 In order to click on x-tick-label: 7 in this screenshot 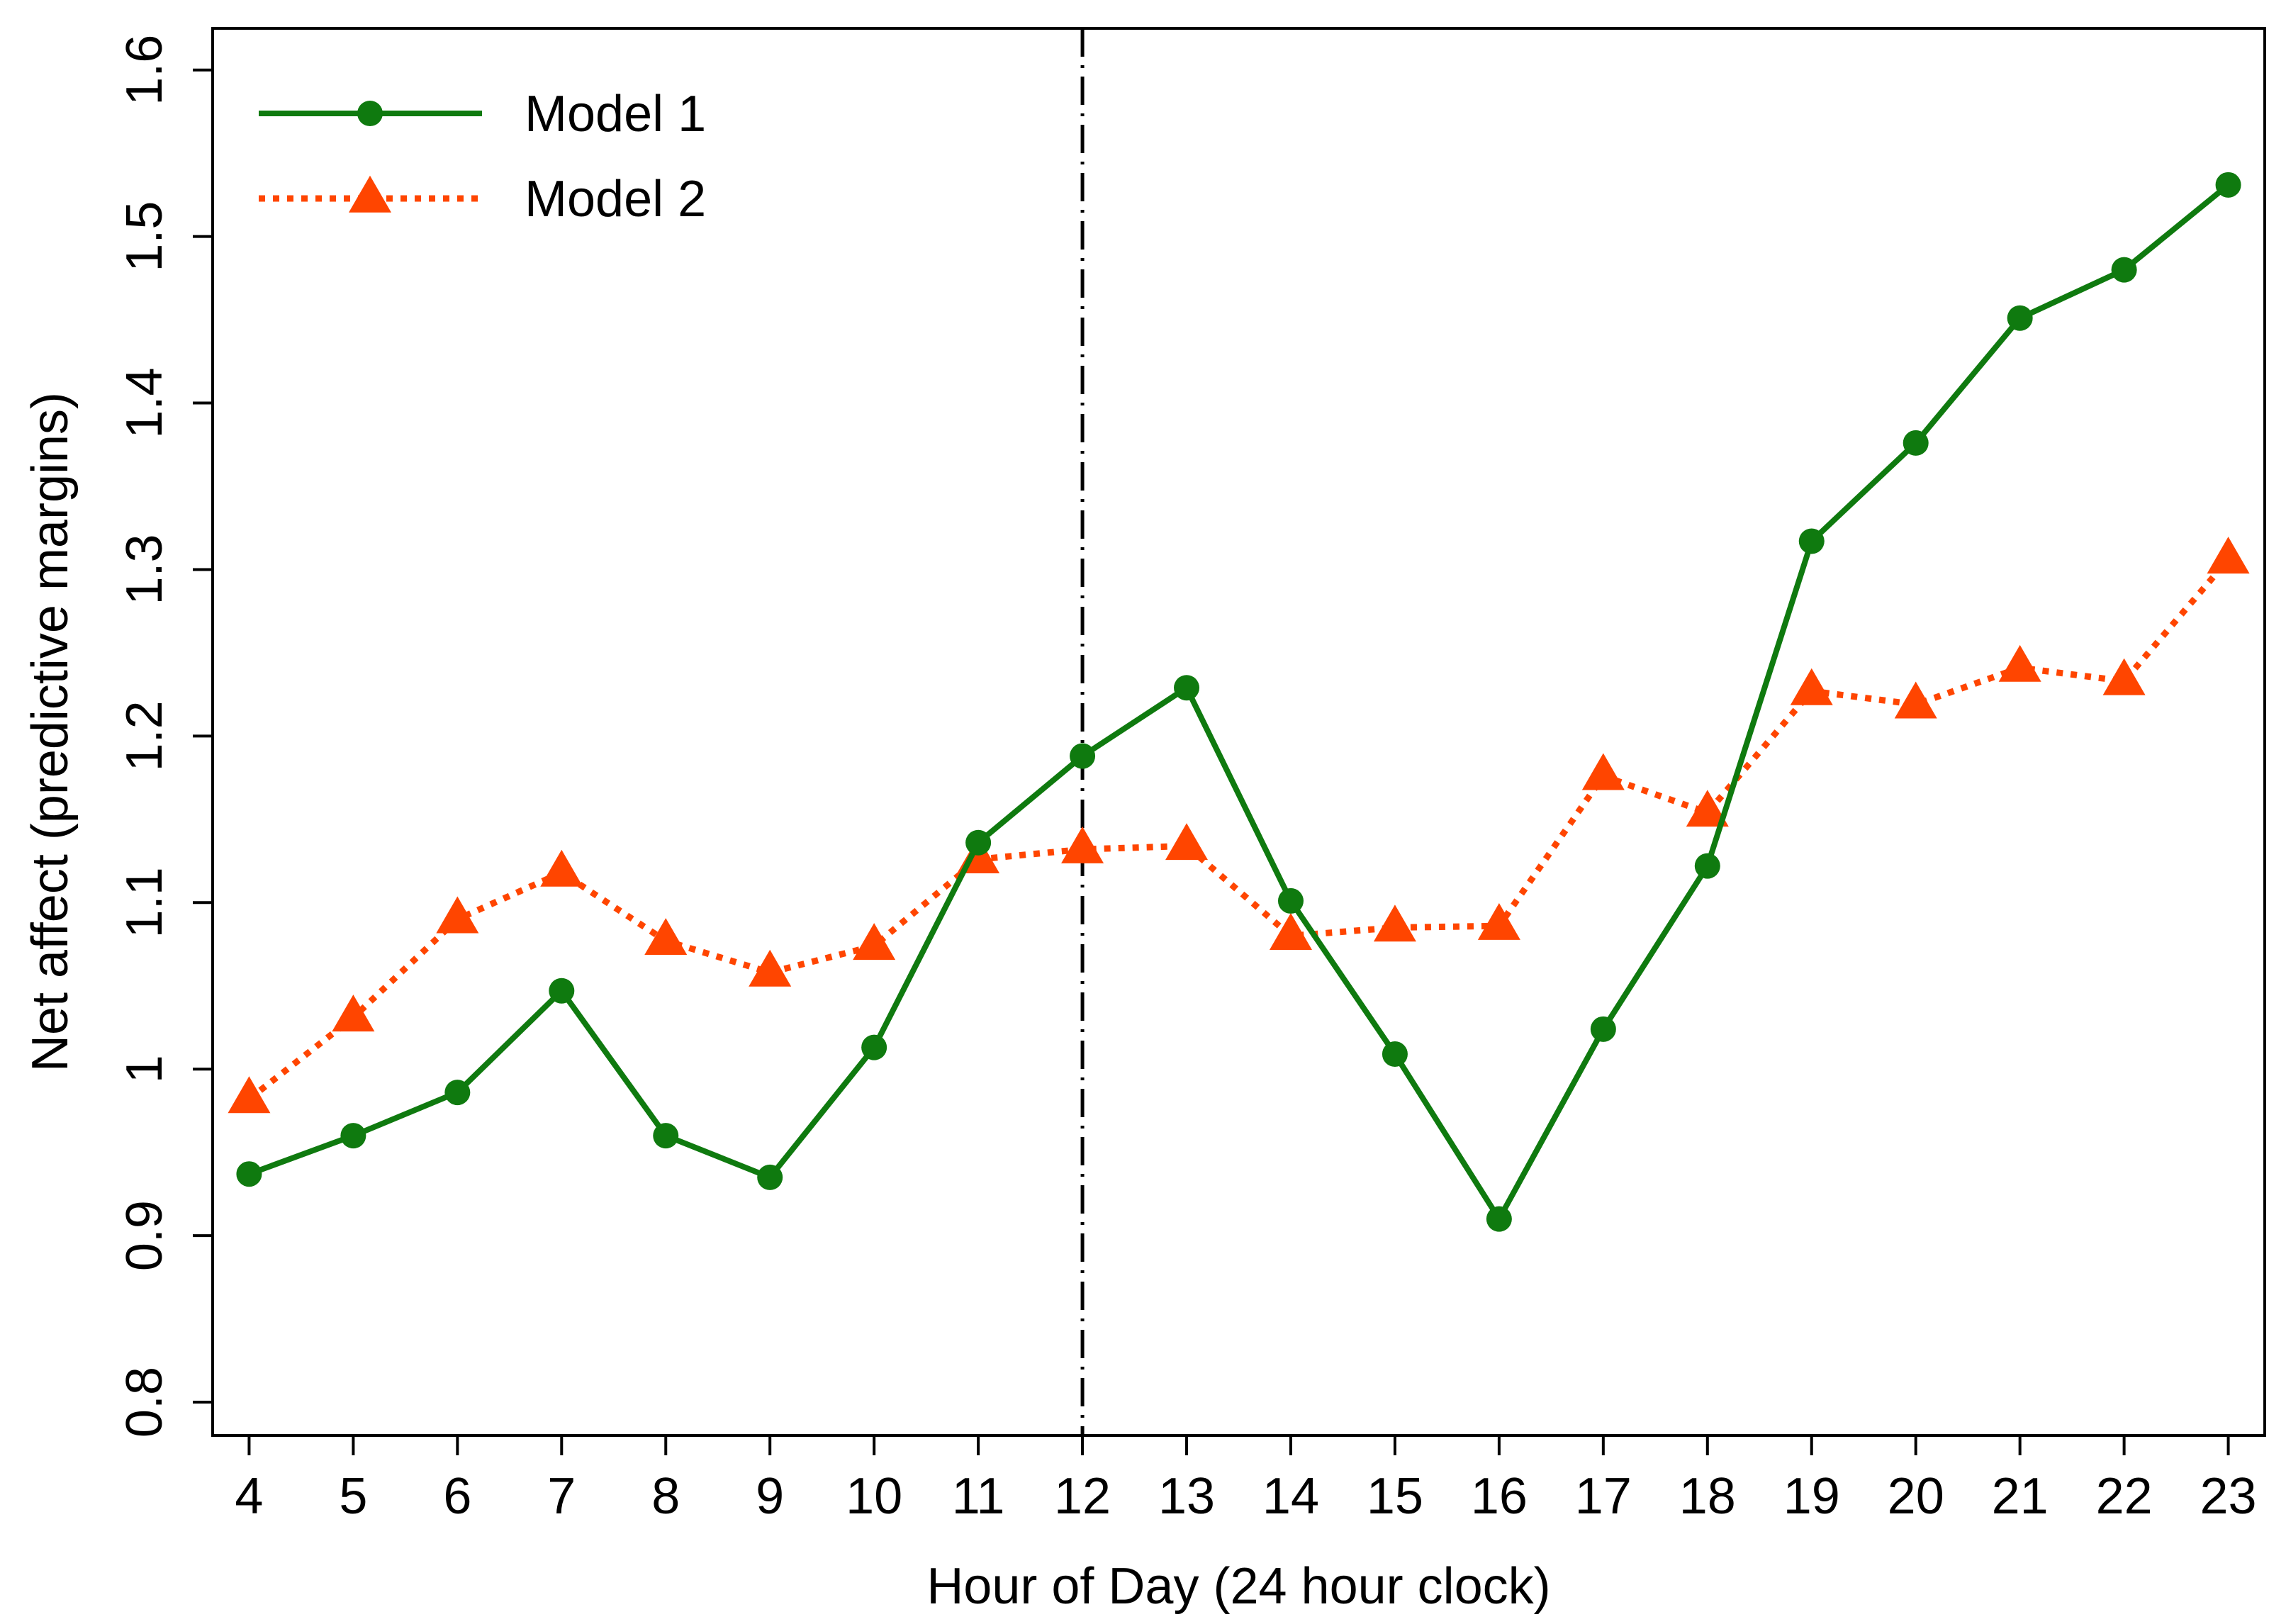, I will do `click(562, 1497)`.